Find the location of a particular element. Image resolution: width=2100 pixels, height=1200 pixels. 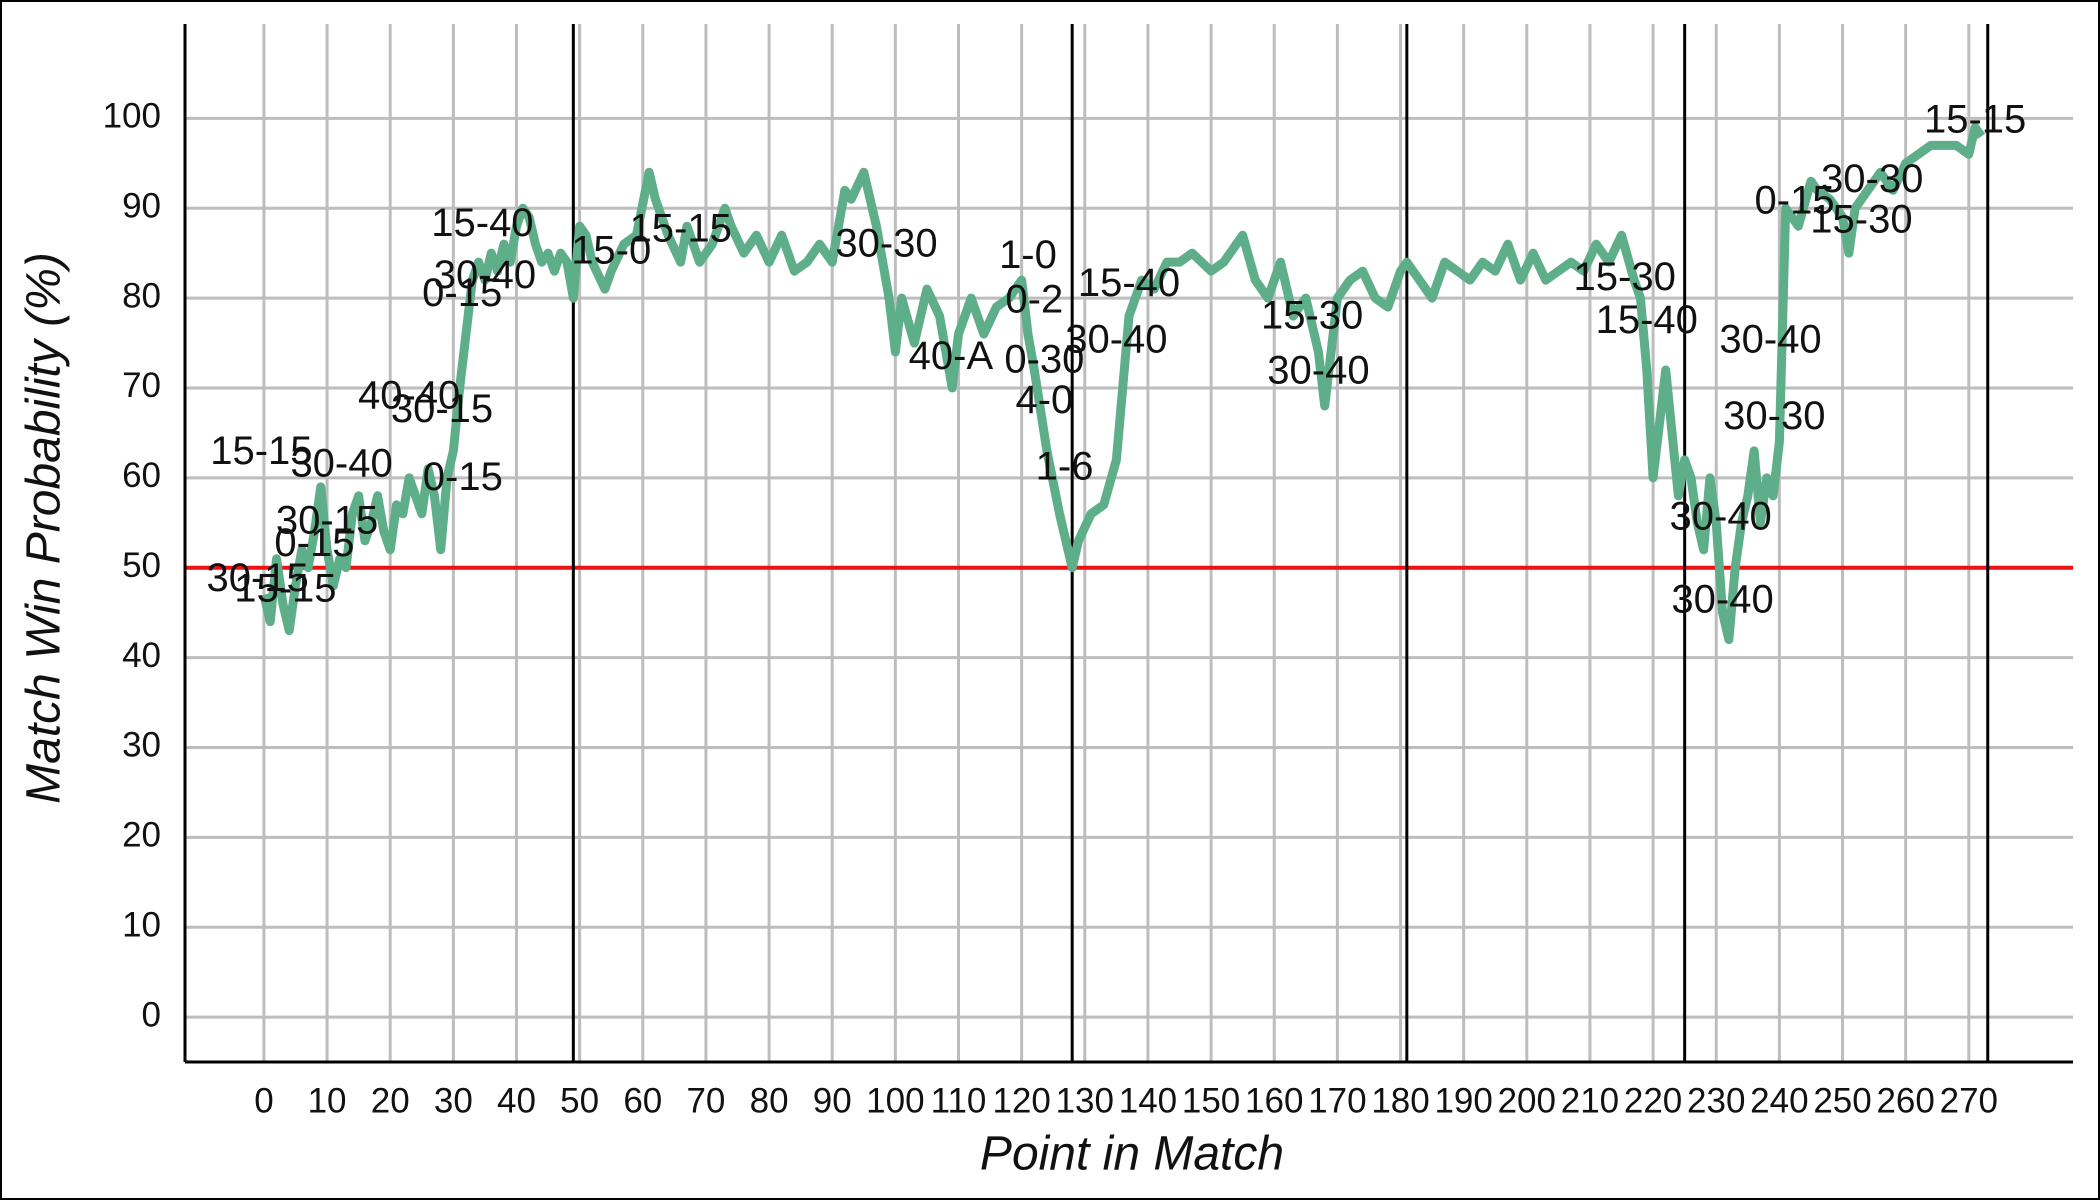

x-tick-label: 200 is located at coordinates (1527, 1100).